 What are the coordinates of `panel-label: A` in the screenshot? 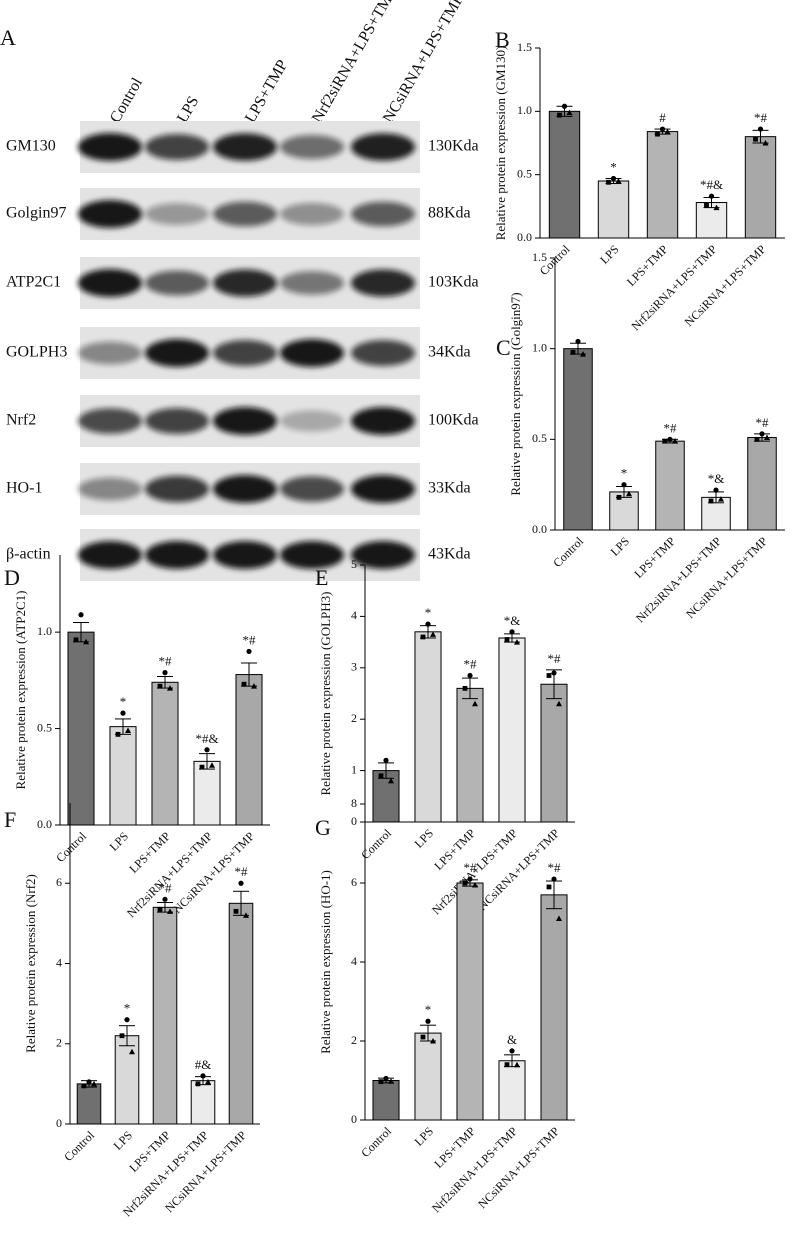 It's located at (8, 37).